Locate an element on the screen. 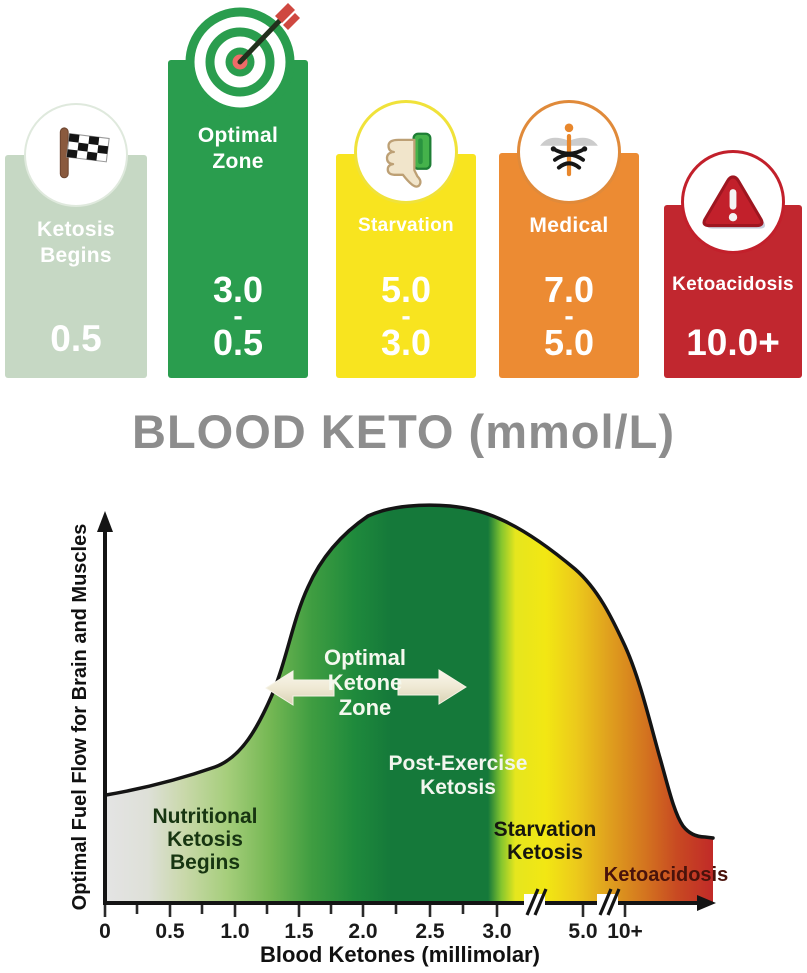  zone-label-line: Starvation is located at coordinates (406, 225).